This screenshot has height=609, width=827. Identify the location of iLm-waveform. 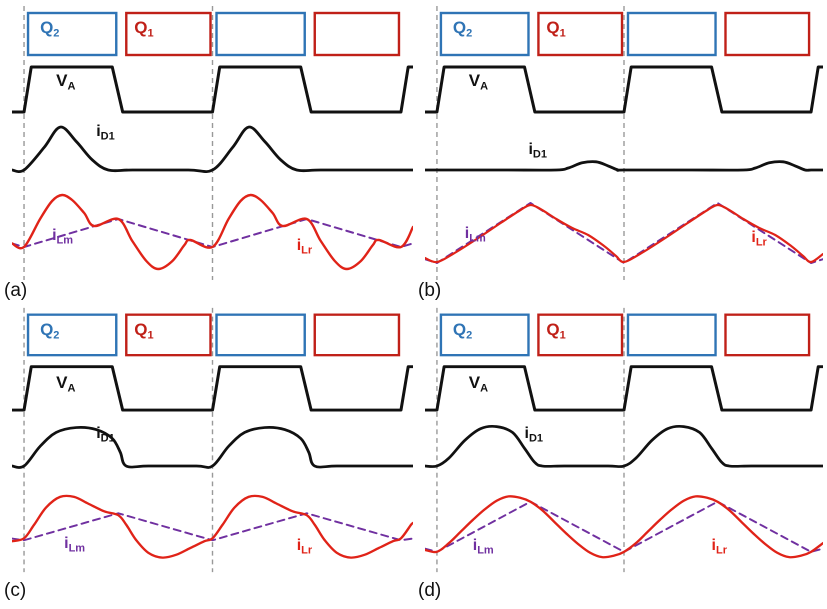
(212, 527).